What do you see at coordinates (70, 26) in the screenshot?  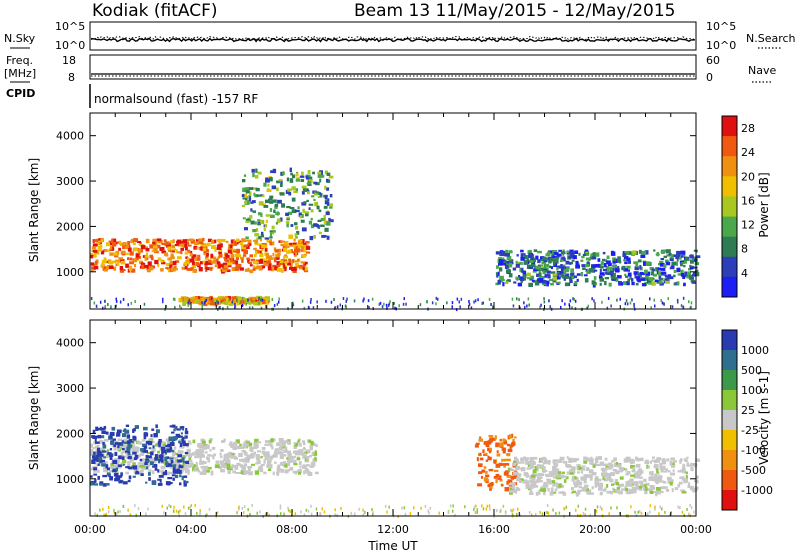 I see `count-tick-top-left: 10^5` at bounding box center [70, 26].